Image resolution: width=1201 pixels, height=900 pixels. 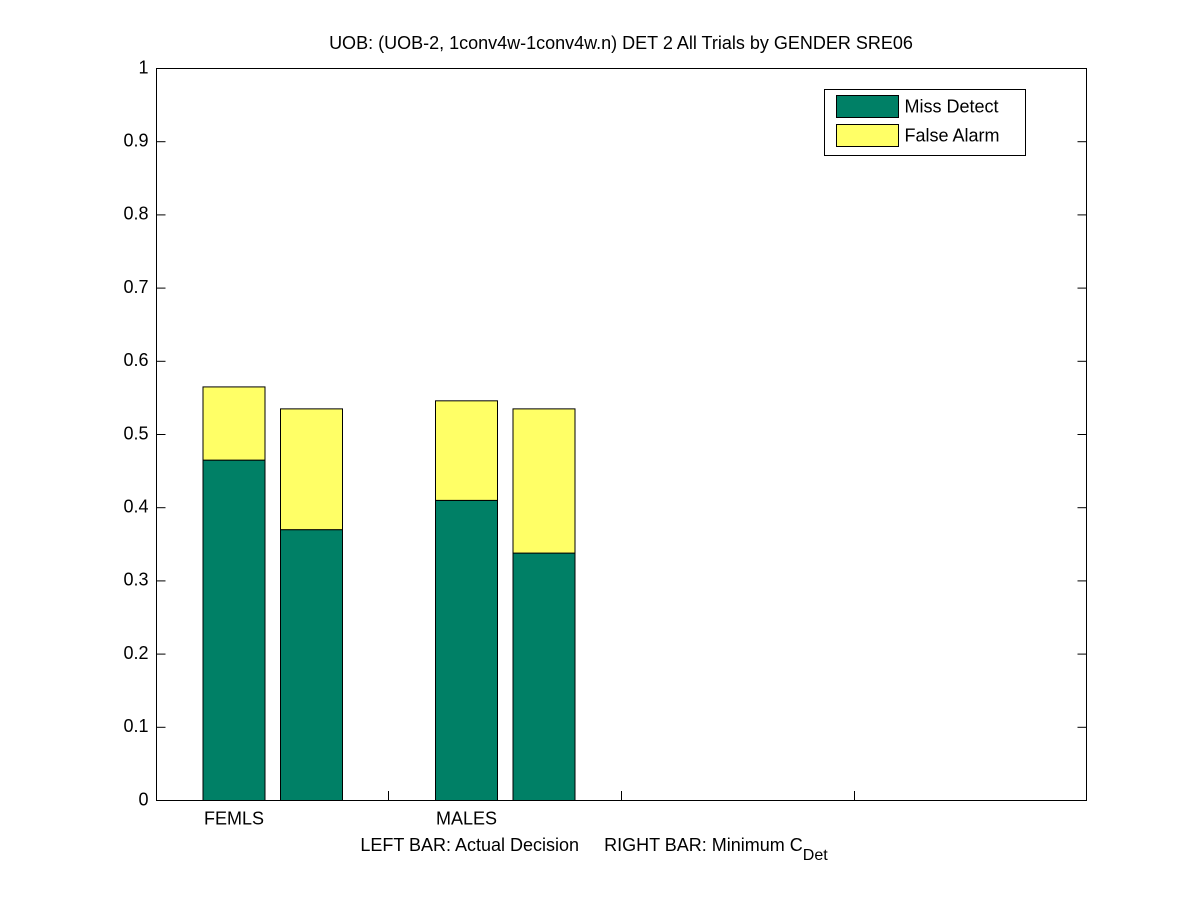 What do you see at coordinates (952, 135) in the screenshot?
I see `legend-label: False Alarm` at bounding box center [952, 135].